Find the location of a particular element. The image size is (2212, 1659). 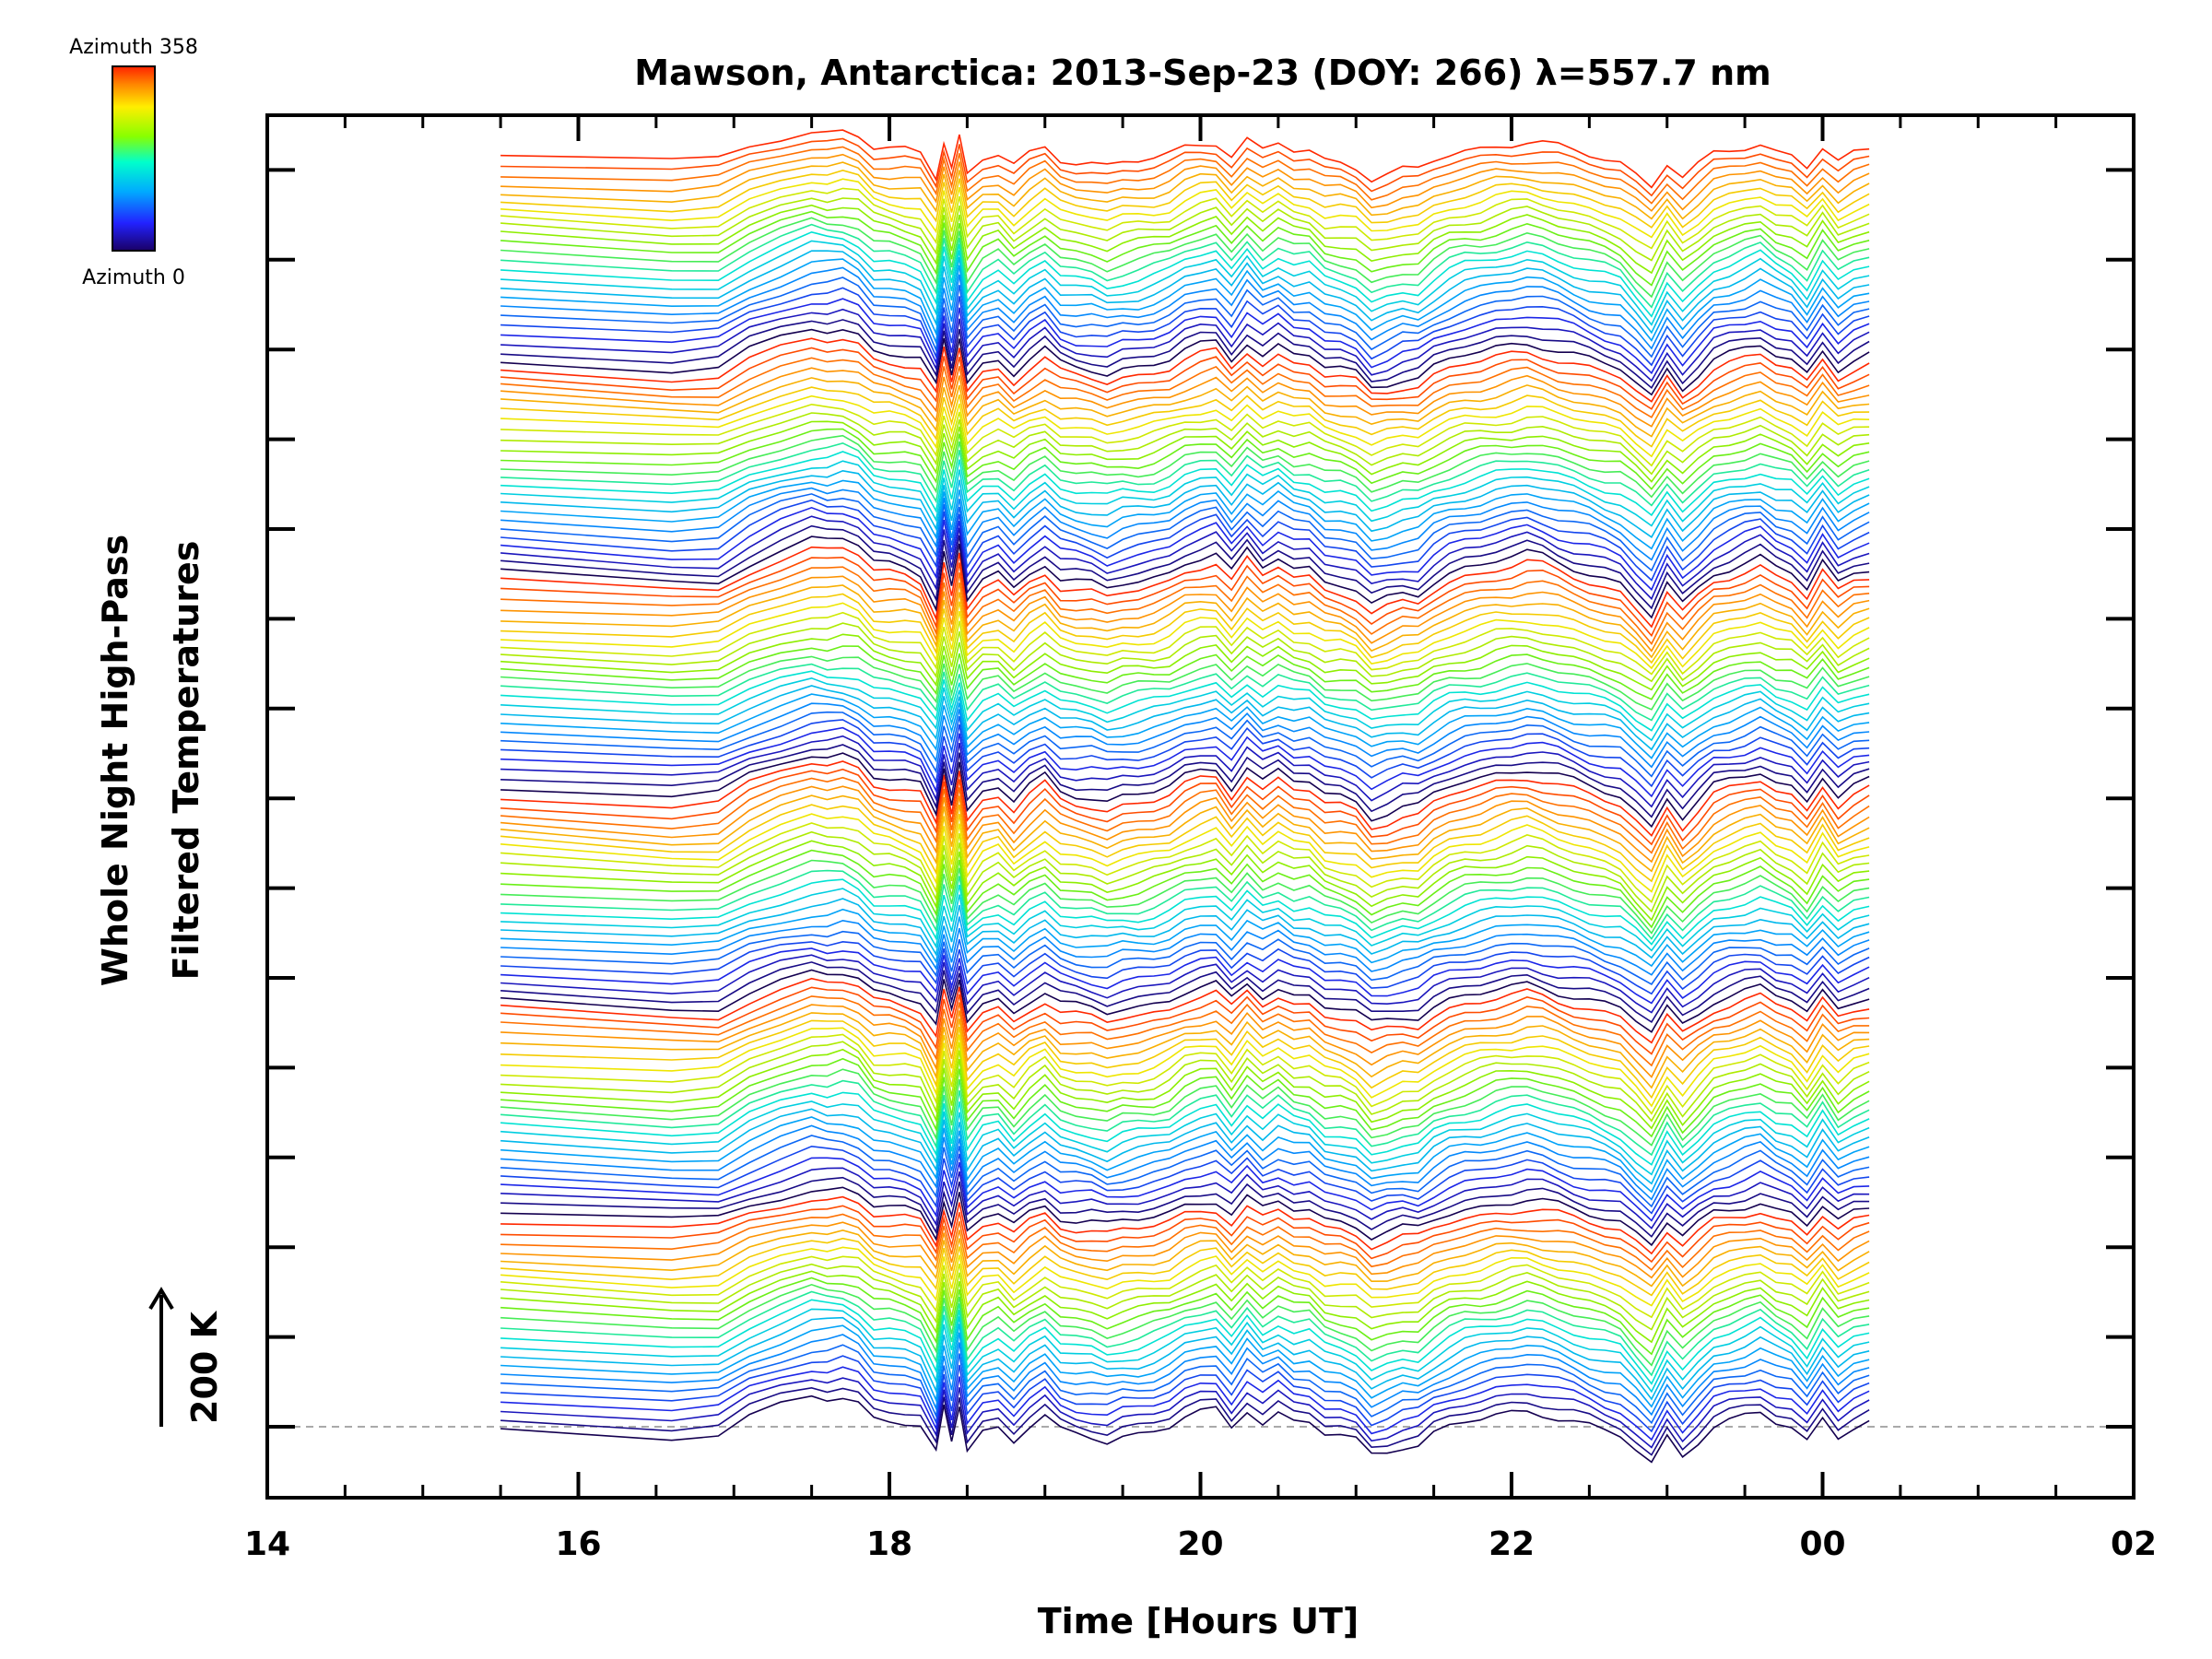

x-tick-label-group: 14 16 18 20 22 00 02 is located at coordinates (1200, 1544).